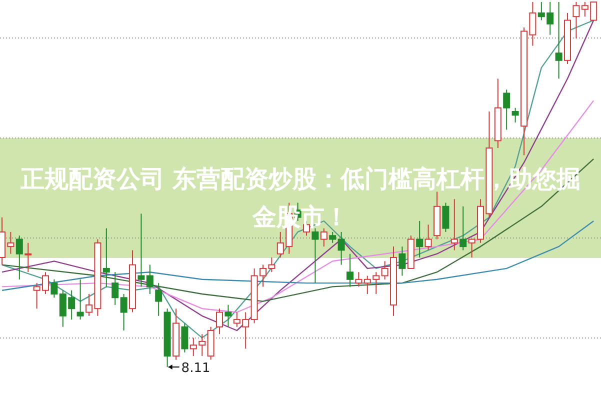 This screenshot has width=601, height=399. What do you see at coordinates (195, 368) in the screenshot?
I see `annotation: 8.11` at bounding box center [195, 368].